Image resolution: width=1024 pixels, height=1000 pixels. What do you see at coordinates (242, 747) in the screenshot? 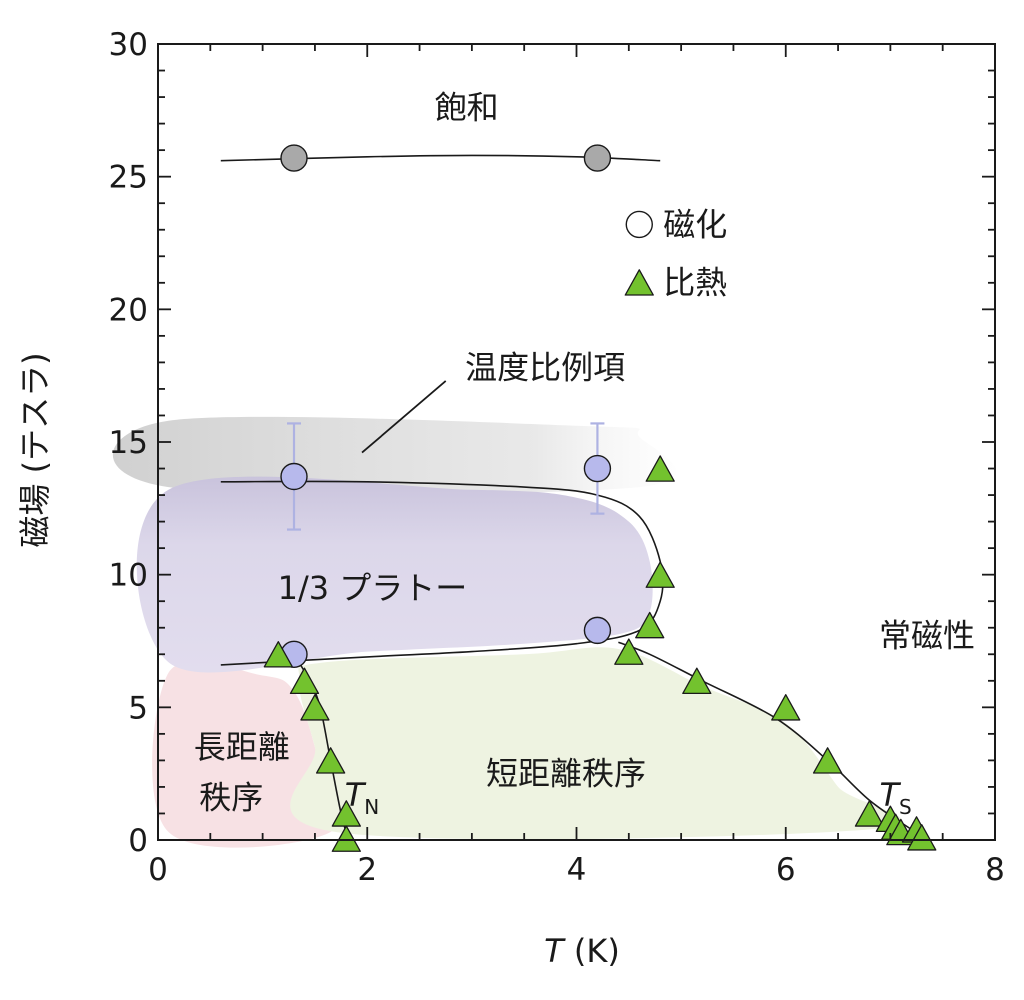
I see `region-label: 長距離` at bounding box center [242, 747].